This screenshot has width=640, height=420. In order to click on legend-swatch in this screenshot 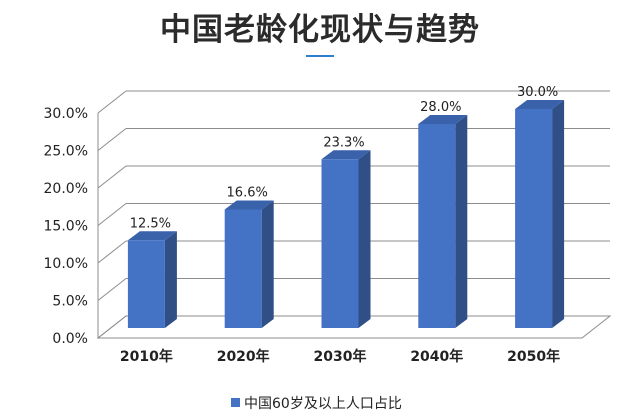, I will do `click(235, 402)`.